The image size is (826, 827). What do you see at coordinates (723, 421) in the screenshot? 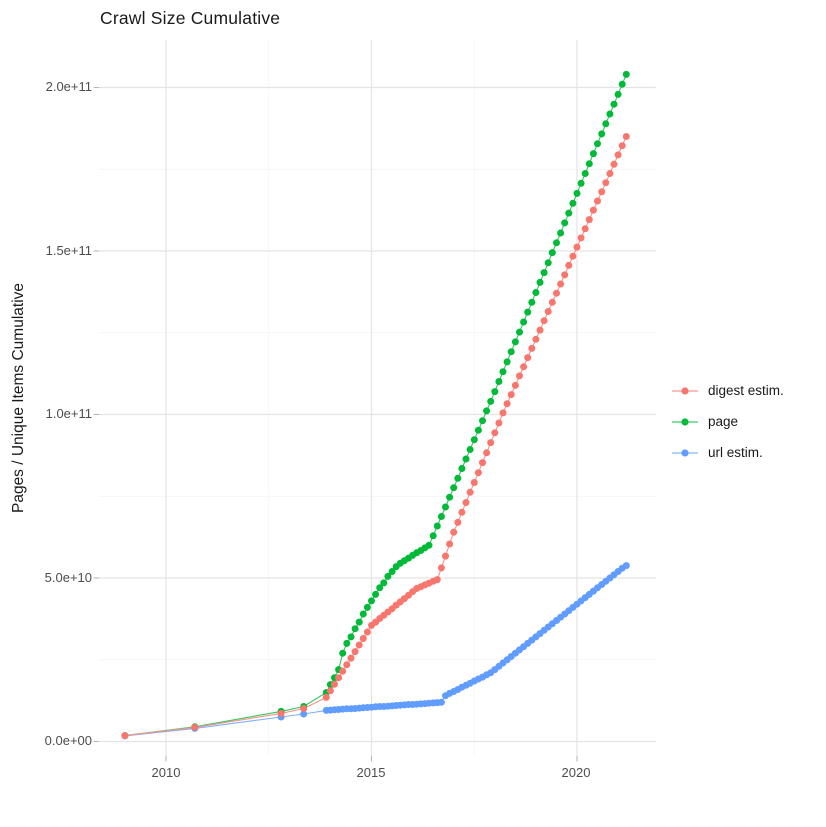
I see `legend-label: page` at bounding box center [723, 421].